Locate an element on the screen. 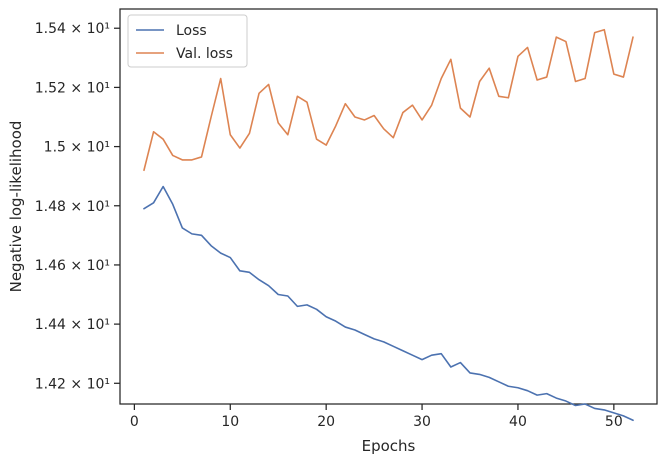 This screenshot has width=667, height=463. y-axis-label: Negative log-likelihood is located at coordinates (16, 207).